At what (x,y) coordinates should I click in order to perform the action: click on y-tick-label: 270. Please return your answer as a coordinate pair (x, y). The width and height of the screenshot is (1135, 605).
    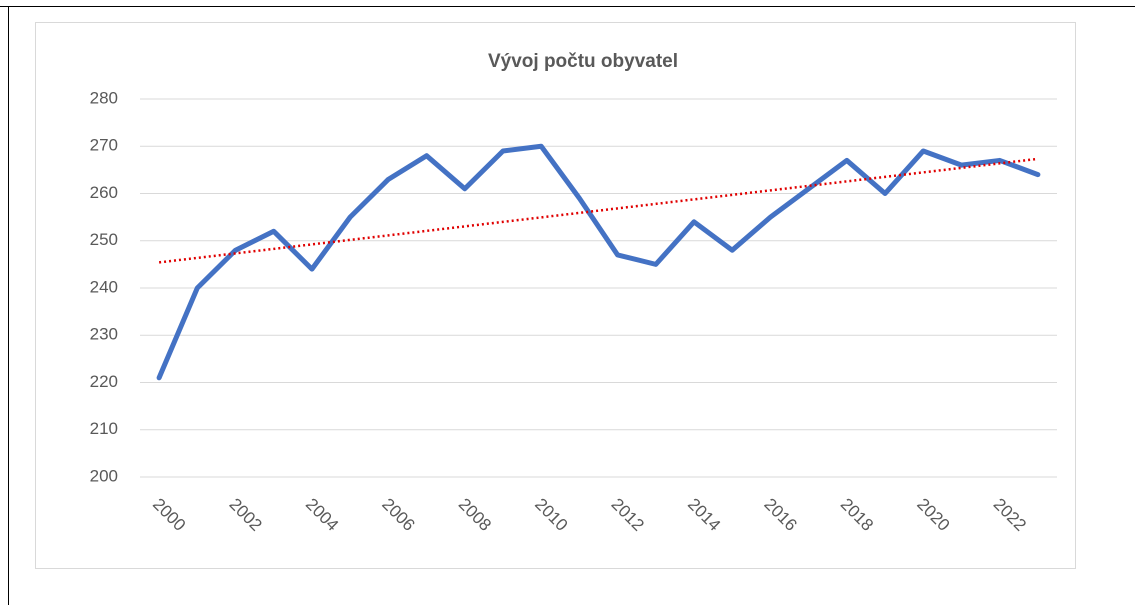
    Looking at the image, I should click on (104, 145).